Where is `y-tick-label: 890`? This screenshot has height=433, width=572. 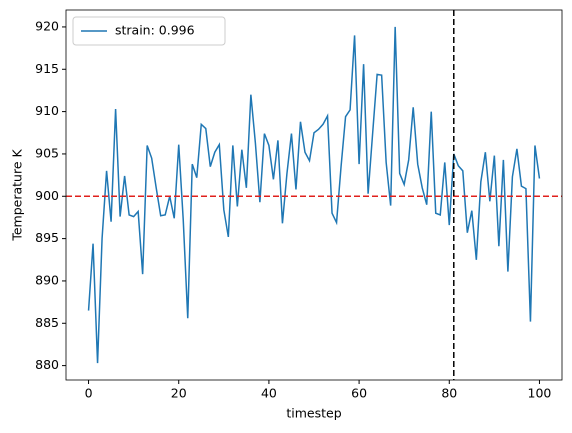 y-tick-label: 890 is located at coordinates (47, 279).